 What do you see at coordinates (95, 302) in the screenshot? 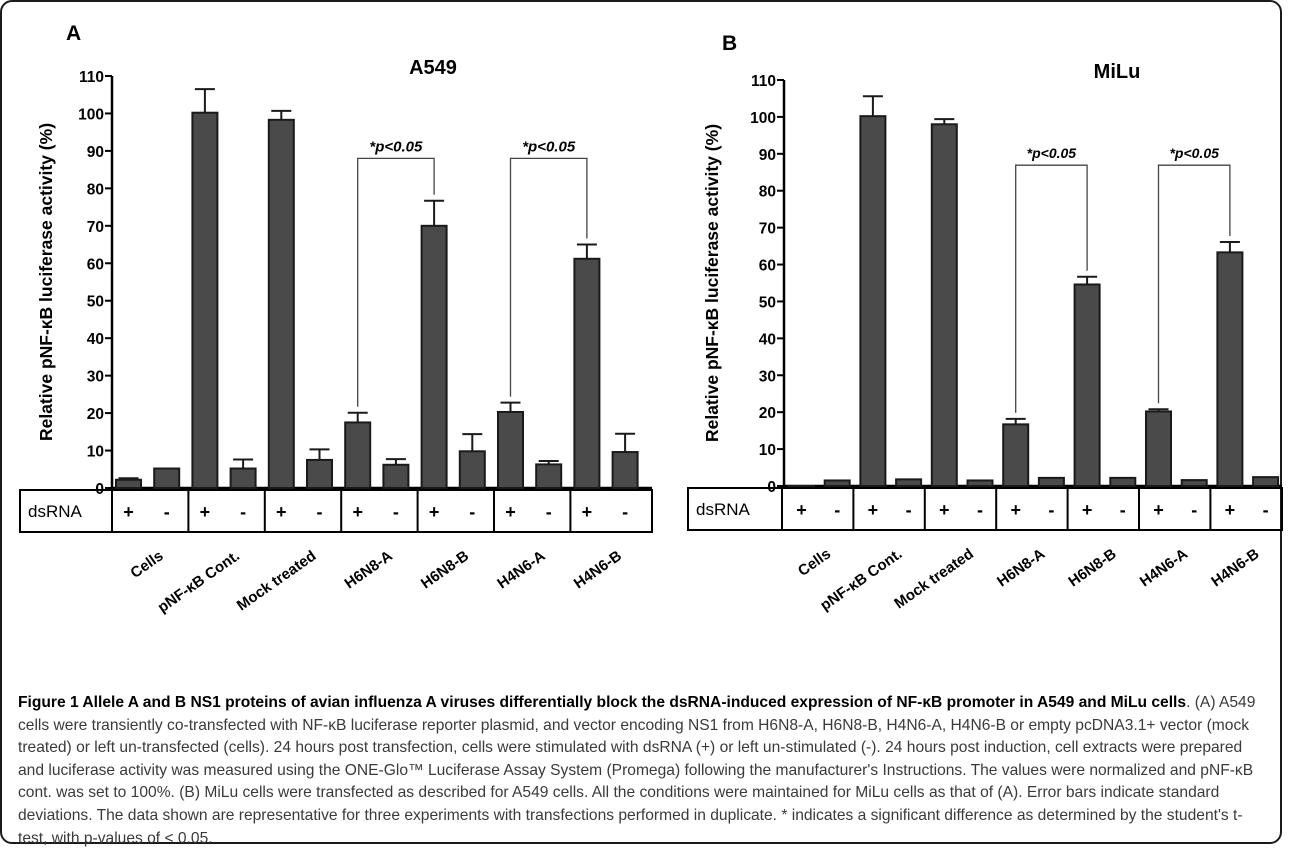
I see `panel-a-y-tick-label: 50` at bounding box center [95, 302].